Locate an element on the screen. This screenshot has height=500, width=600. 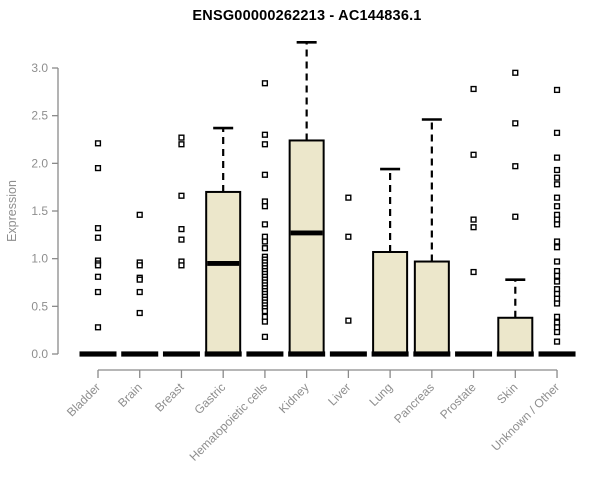
boxplot-series-skin is located at coordinates (515, 213).